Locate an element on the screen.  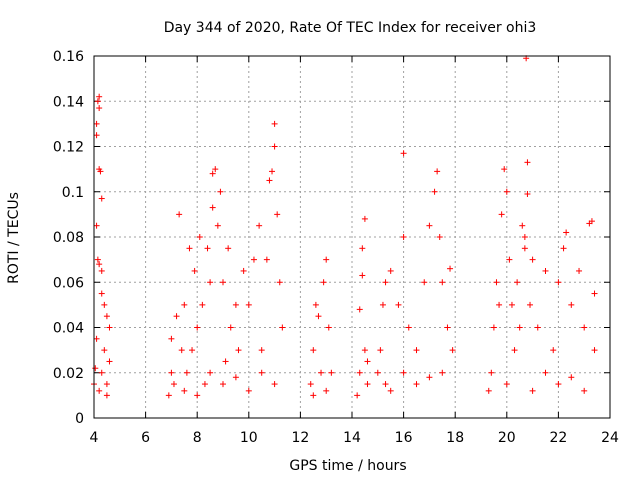
x-tick-label: 10 is located at coordinates (249, 438).